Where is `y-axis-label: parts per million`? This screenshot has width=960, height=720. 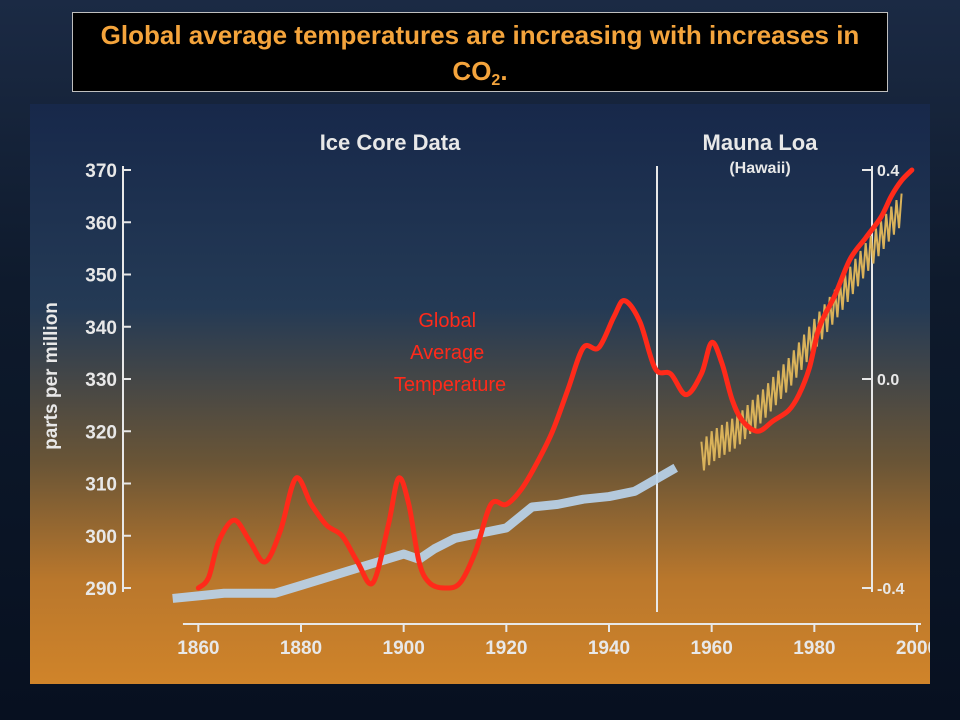 y-axis-label: parts per million is located at coordinates (51, 376).